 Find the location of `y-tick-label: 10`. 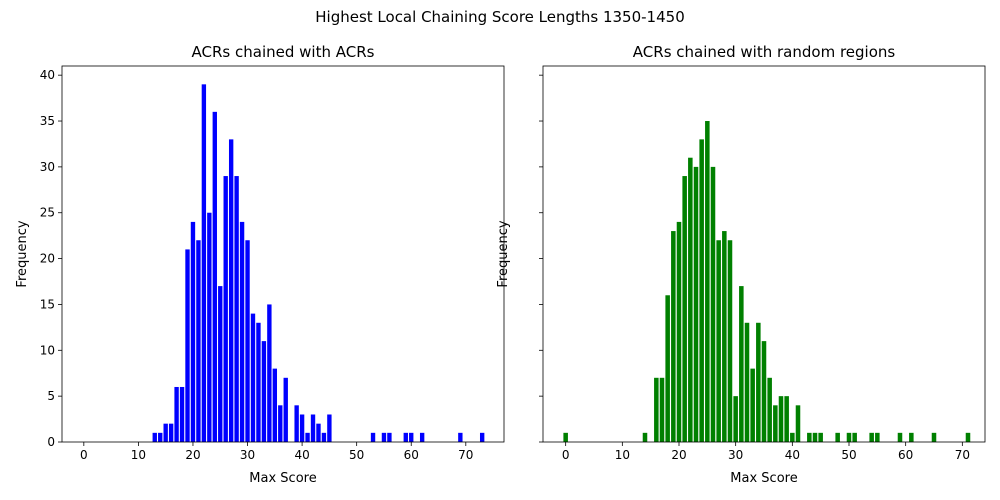

y-tick-label: 10 is located at coordinates (47, 350).